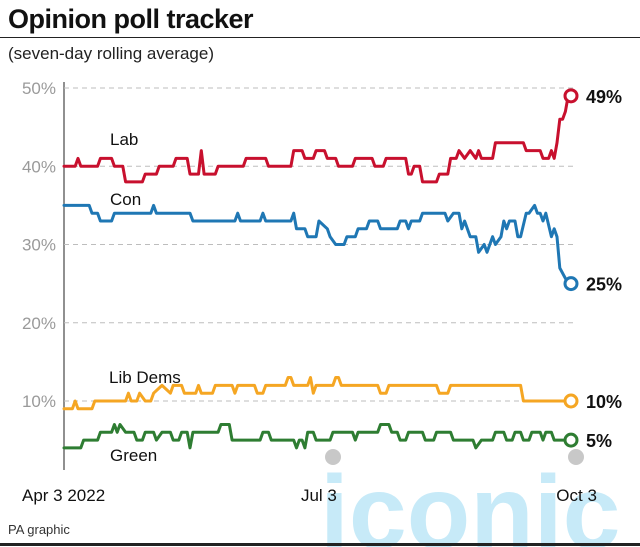 The height and width of the screenshot is (547, 640). Describe the element at coordinates (39, 166) in the screenshot. I see `y-tick-label: 40%` at that location.